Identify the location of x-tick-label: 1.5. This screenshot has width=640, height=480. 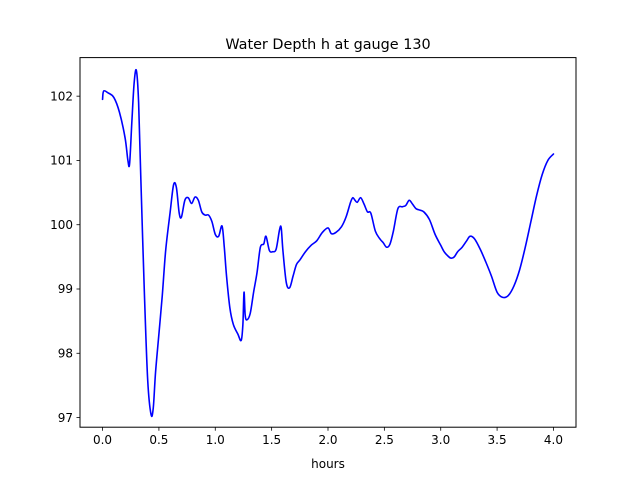
(271, 440).